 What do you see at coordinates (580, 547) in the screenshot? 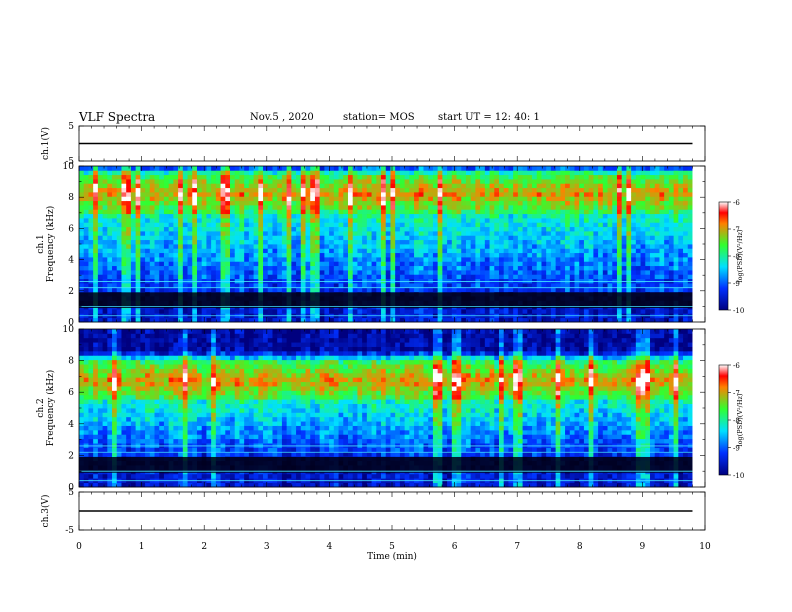
I see `x-tick-label: 8` at bounding box center [580, 547].